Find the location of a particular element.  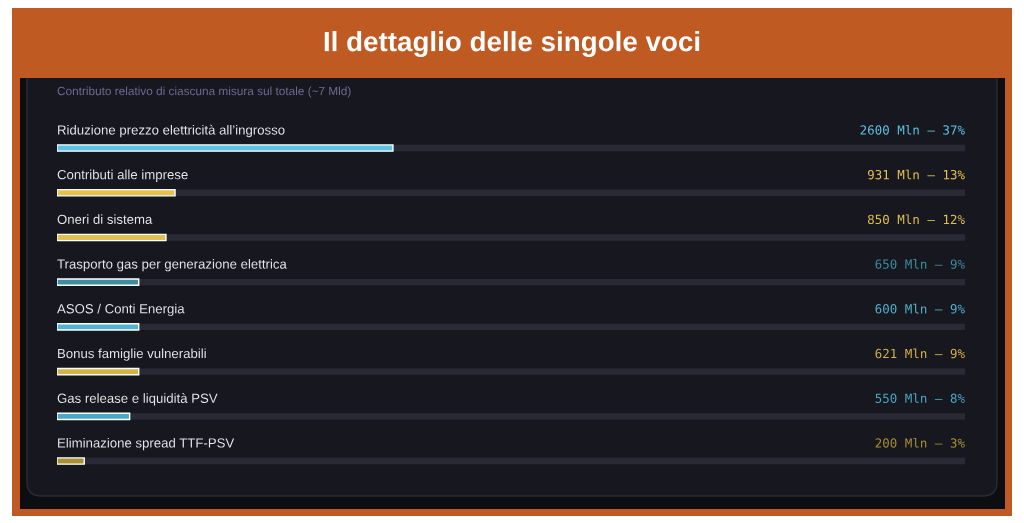

y-tick-label: Gas release e liquidità PSV is located at coordinates (137, 399).